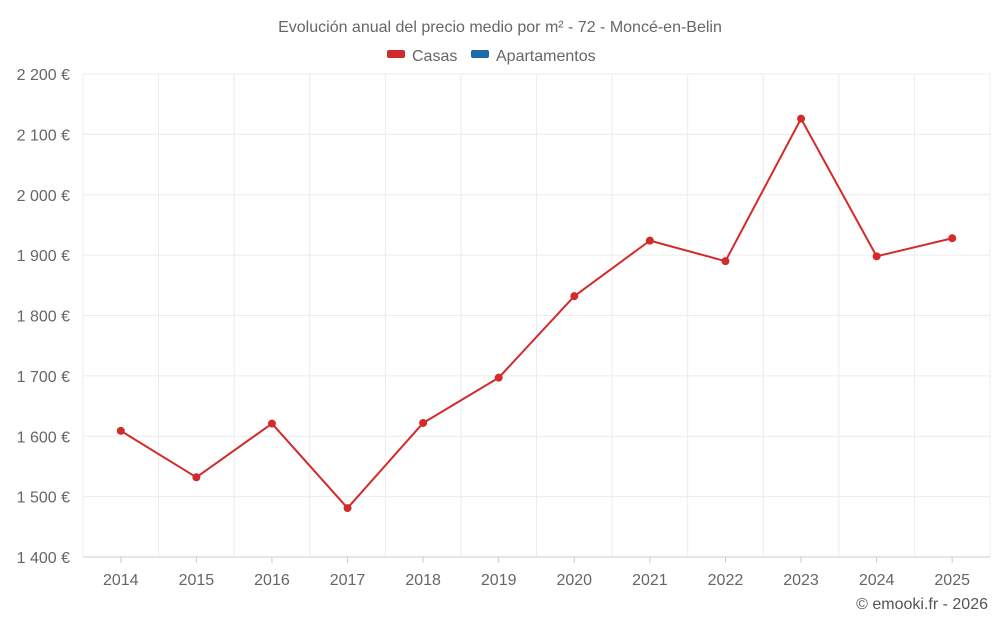 This screenshot has height=625, width=1000. What do you see at coordinates (43, 135) in the screenshot?
I see `y-tick-label: 2 100 €` at bounding box center [43, 135].